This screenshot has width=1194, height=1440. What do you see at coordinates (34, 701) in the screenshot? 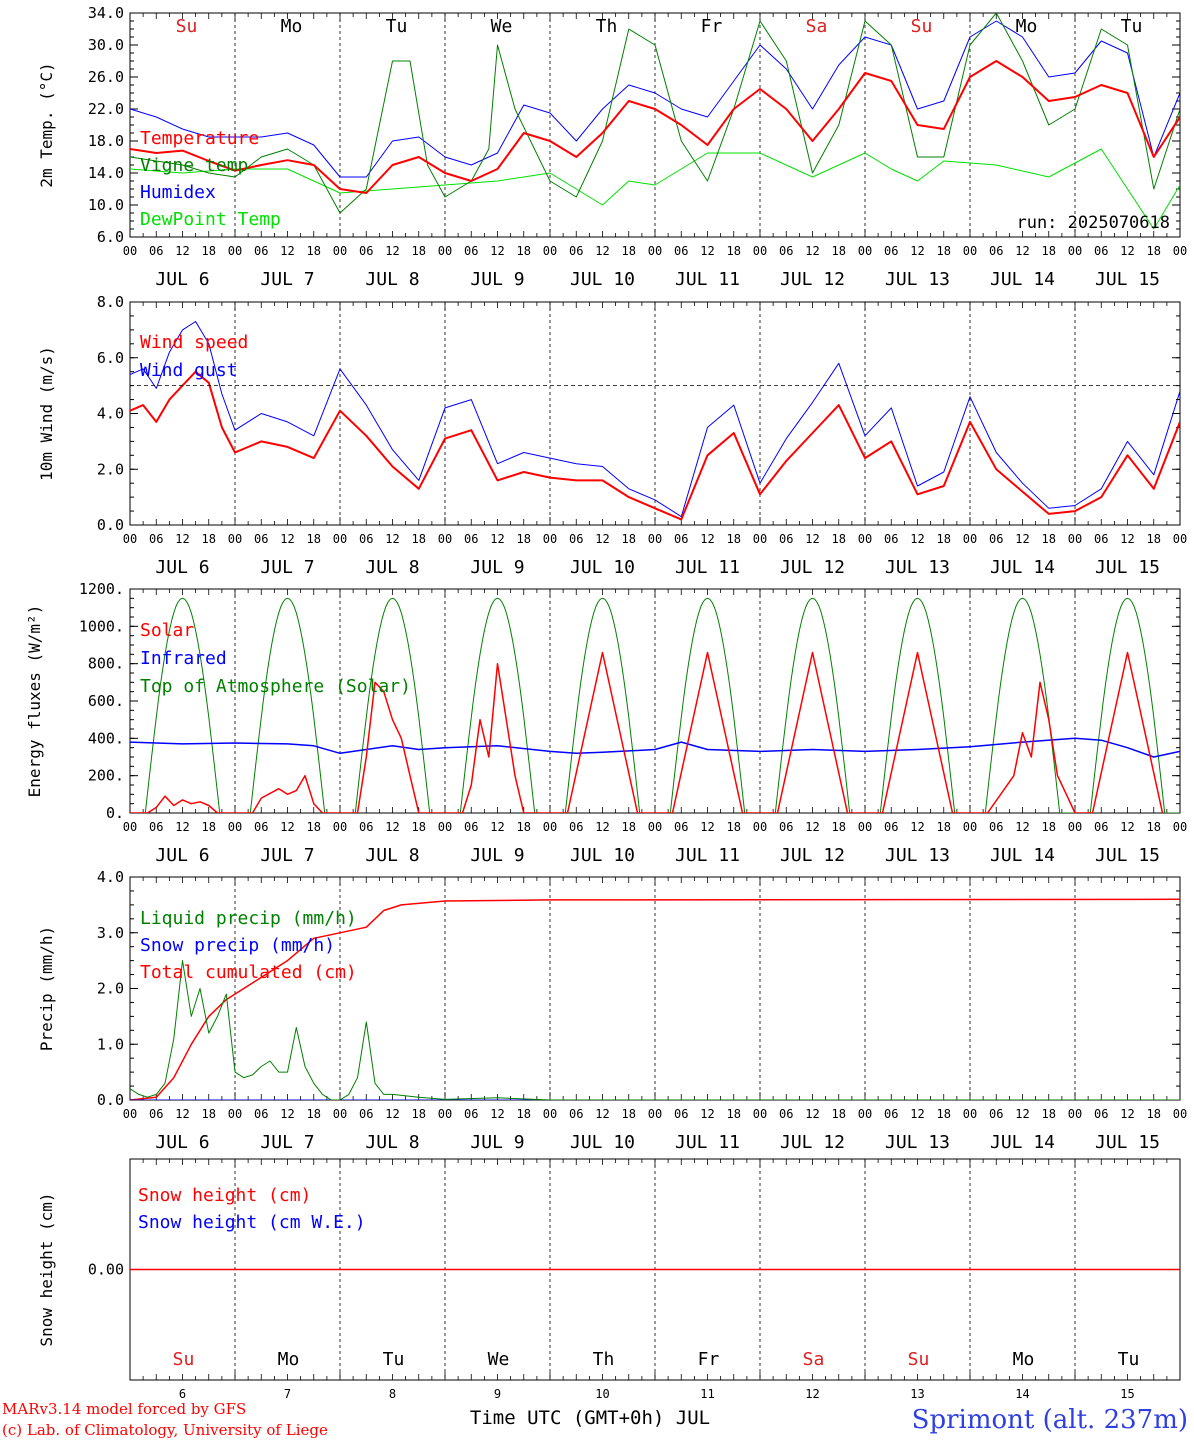
I see `y-axis-label: Energy fluxes (W/m²)` at bounding box center [34, 701].